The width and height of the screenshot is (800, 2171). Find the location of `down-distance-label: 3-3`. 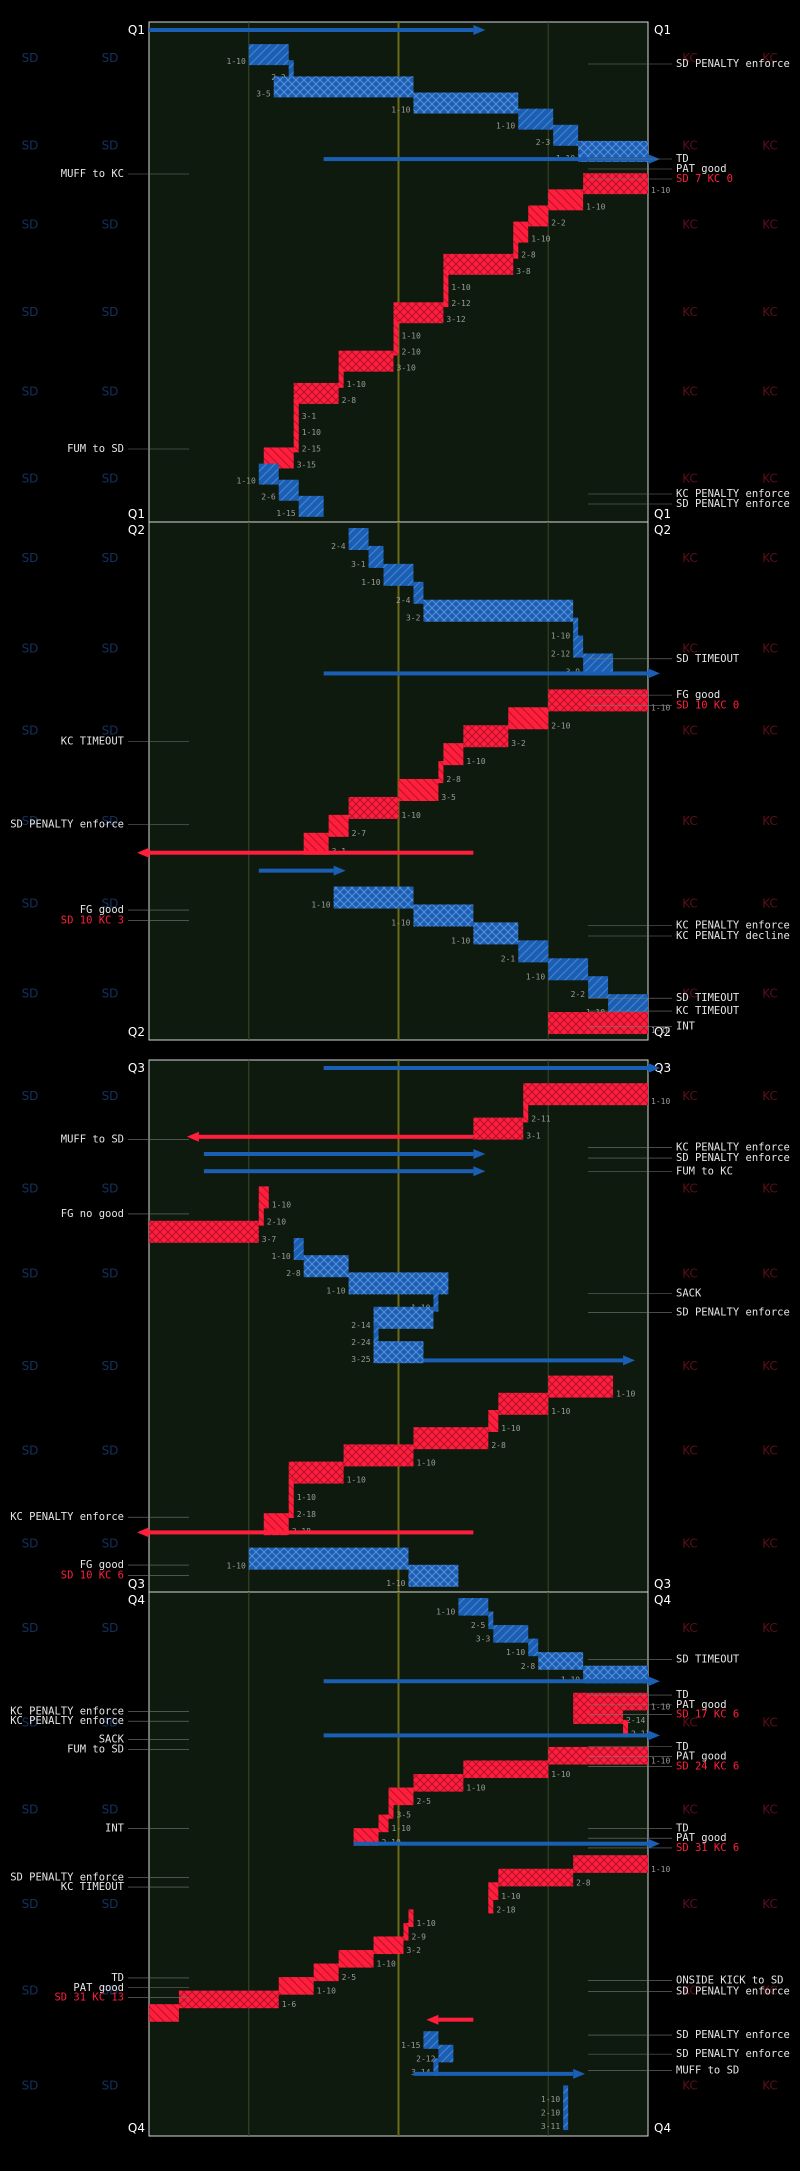

down-distance-label: 3-3 is located at coordinates (483, 1639).